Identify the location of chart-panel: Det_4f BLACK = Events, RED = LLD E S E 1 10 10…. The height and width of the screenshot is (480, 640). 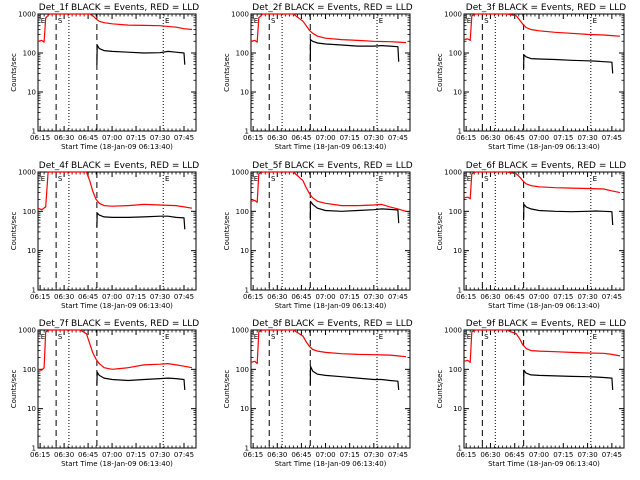
(104, 235).